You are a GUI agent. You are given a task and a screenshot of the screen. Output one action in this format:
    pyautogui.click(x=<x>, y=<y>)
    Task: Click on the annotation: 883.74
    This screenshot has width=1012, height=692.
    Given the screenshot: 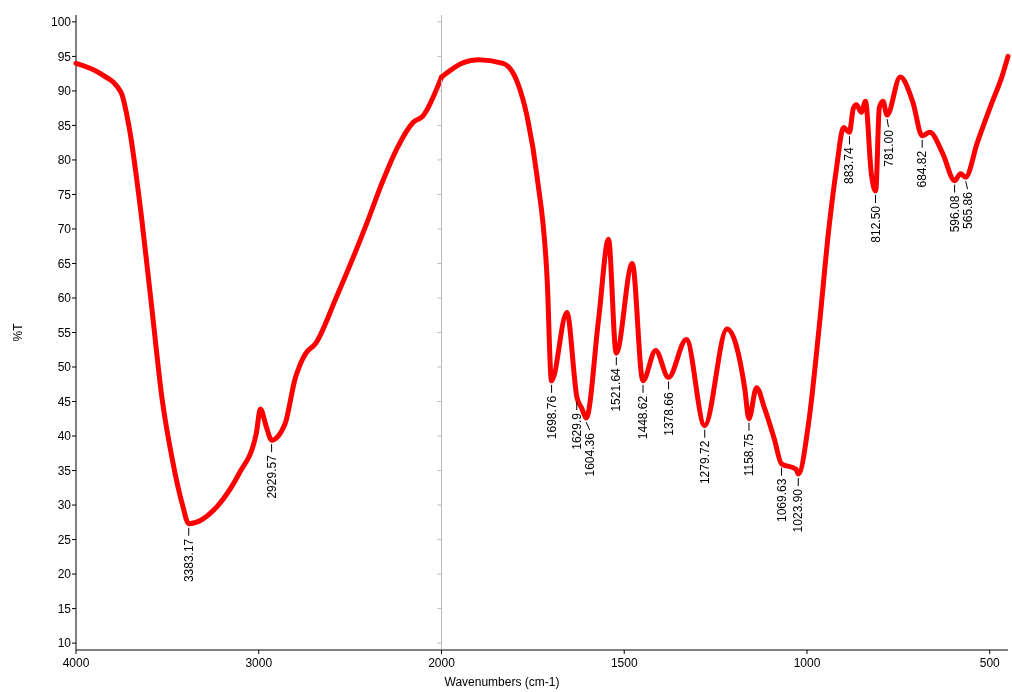 What is the action you would take?
    pyautogui.click(x=849, y=166)
    